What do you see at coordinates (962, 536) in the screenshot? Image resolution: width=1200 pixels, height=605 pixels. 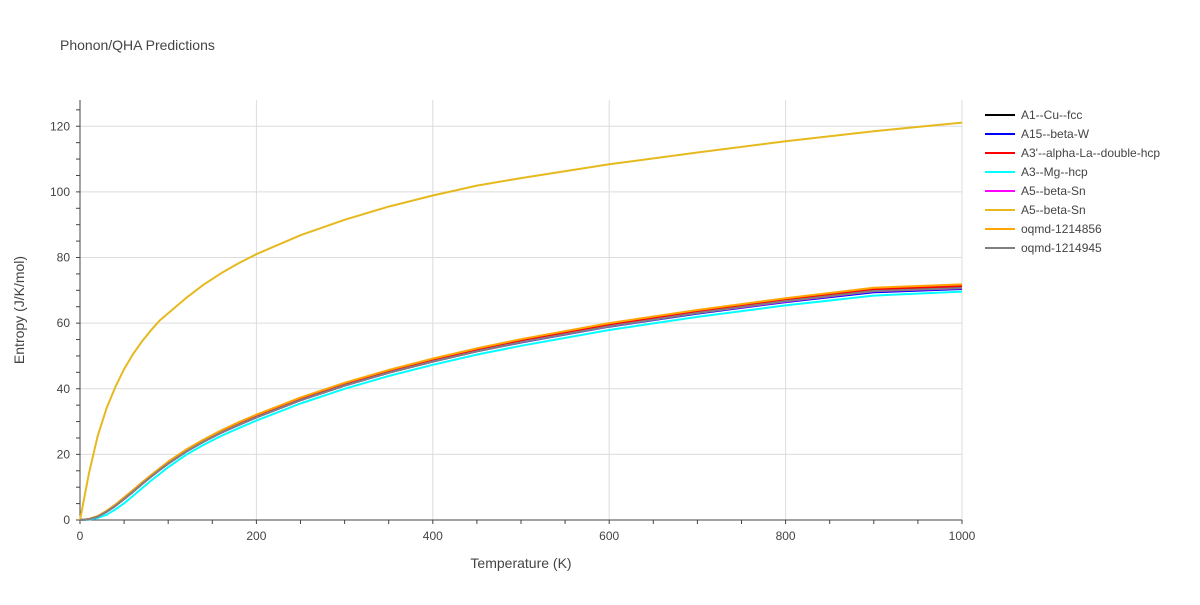 I see `x-tick-label: 1000` at bounding box center [962, 536].